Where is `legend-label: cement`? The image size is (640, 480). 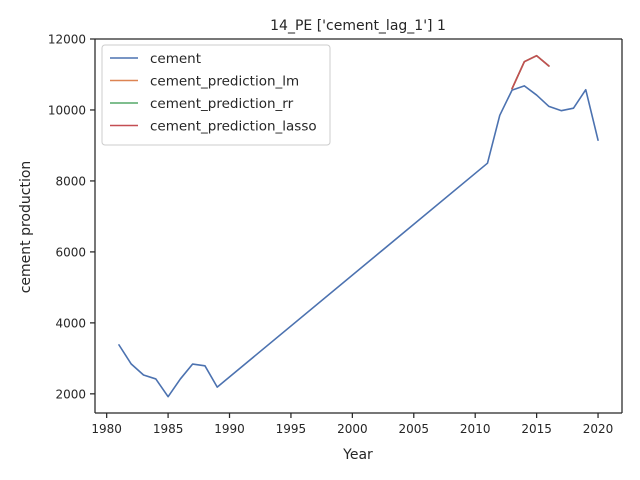 legend-label: cement is located at coordinates (175, 59).